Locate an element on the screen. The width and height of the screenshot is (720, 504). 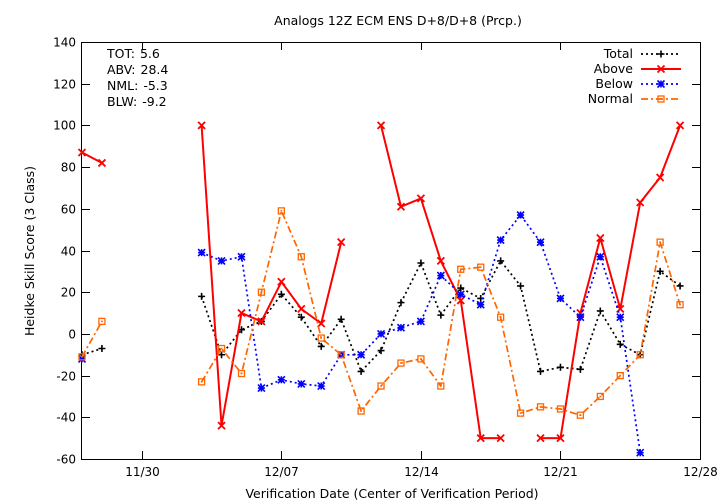
legend-label: Normal is located at coordinates (610, 98).